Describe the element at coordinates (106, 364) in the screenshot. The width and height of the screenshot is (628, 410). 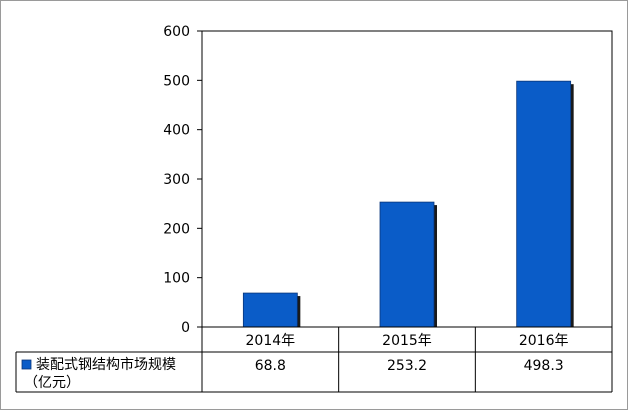
I see `series-label: 装配式钢结构市场规模` at that location.